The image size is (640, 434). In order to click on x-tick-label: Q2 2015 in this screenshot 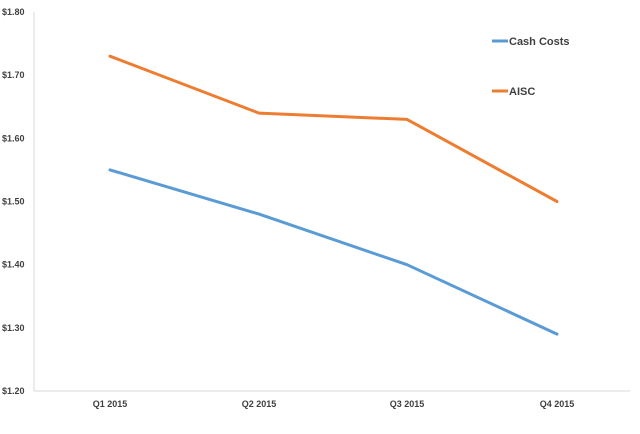, I will do `click(259, 404)`.